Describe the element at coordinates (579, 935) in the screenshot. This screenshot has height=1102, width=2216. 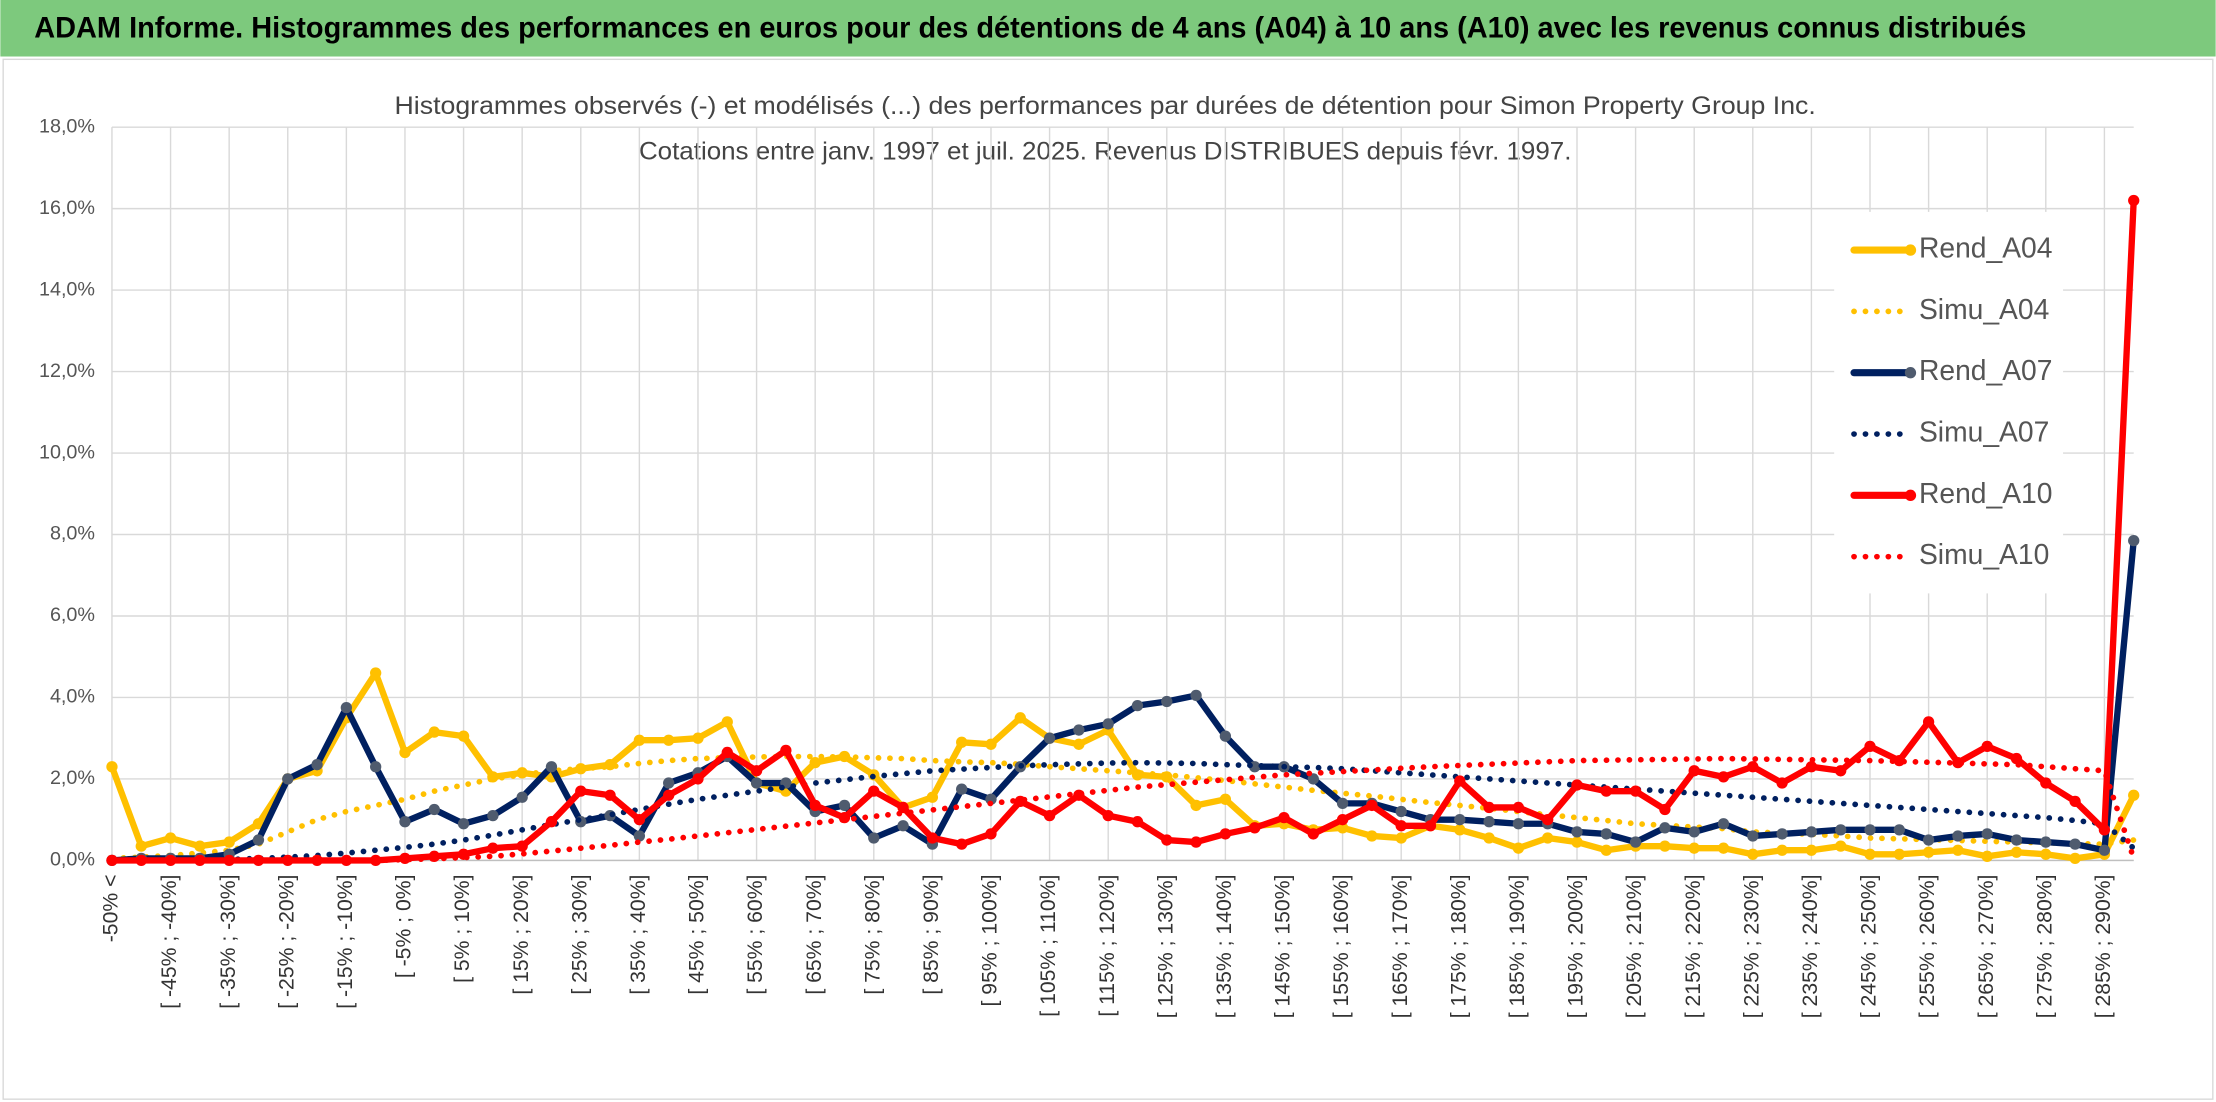
I see `x-tick-label: [ 25% ; 30%]` at that location.